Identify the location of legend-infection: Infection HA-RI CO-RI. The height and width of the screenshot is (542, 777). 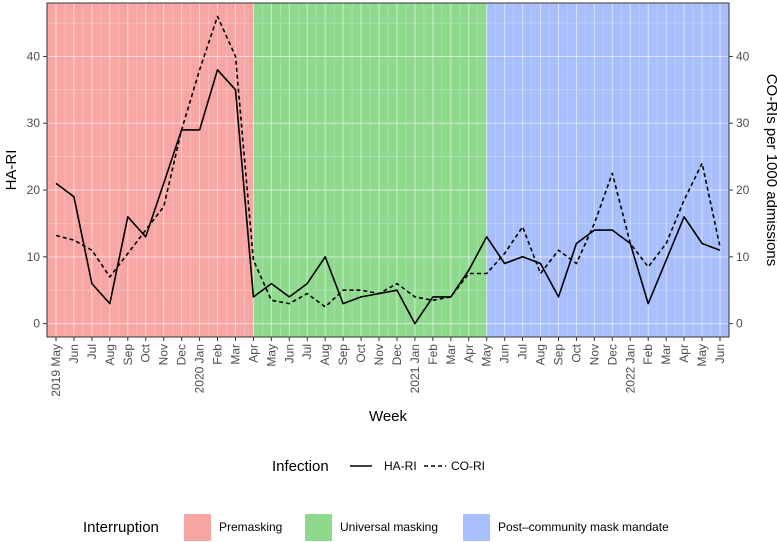
(378, 466).